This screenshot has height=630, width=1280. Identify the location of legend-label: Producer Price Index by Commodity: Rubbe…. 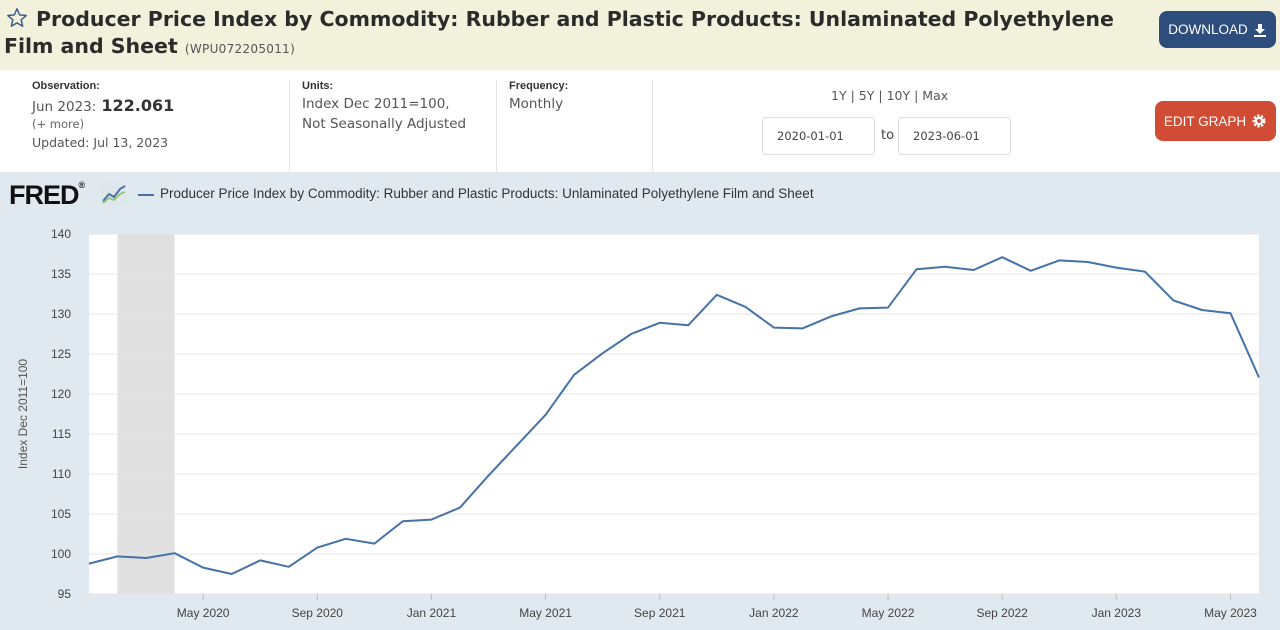
(487, 193).